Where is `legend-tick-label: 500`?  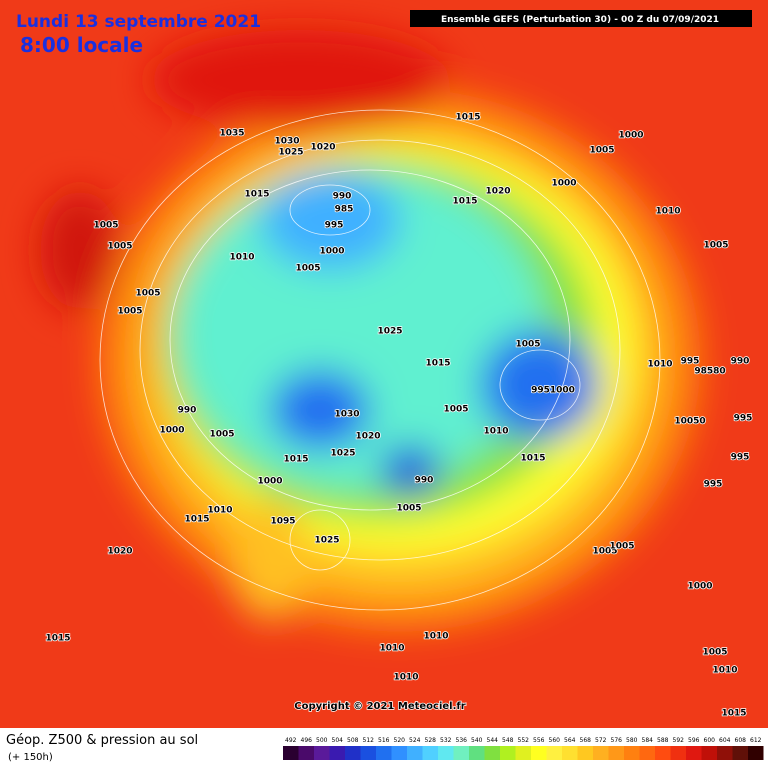
legend-tick-label: 500 is located at coordinates (322, 740).